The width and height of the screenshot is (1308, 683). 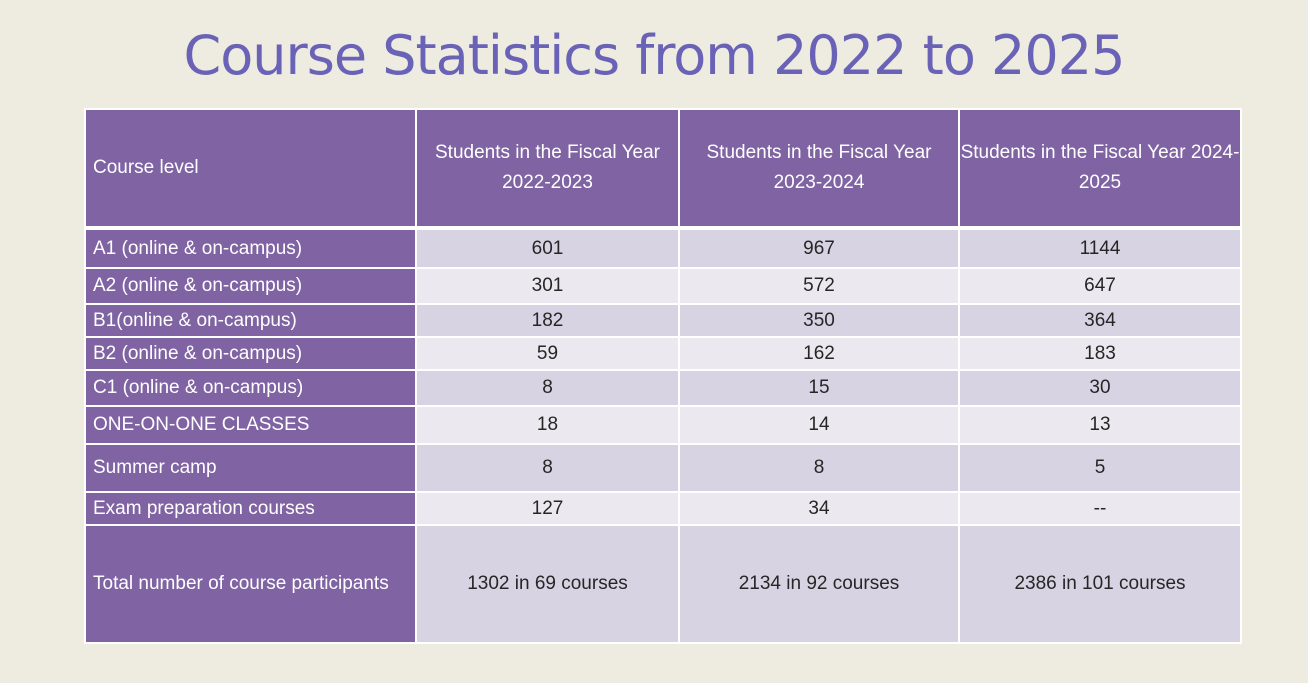 I want to click on column-header: Course level, so click(x=250, y=169).